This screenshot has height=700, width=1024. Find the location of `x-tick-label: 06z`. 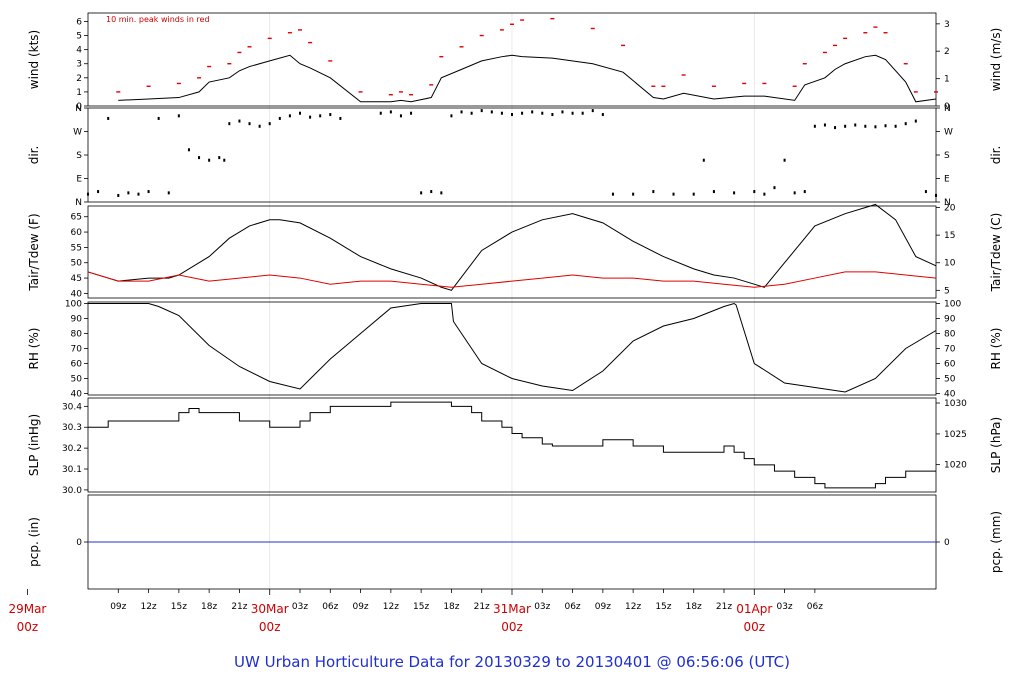

x-tick-label: 06z is located at coordinates (330, 607).